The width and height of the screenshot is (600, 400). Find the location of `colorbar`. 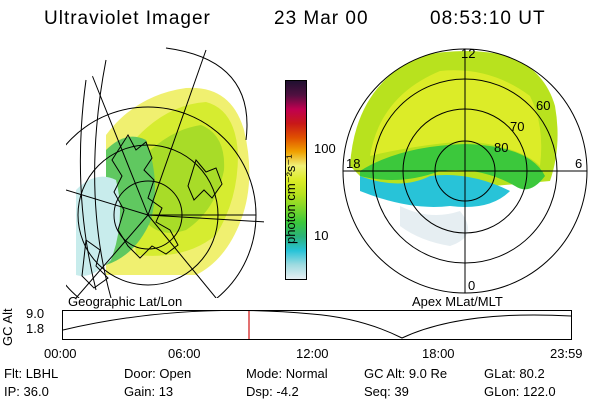

colorbar is located at coordinates (296, 180).